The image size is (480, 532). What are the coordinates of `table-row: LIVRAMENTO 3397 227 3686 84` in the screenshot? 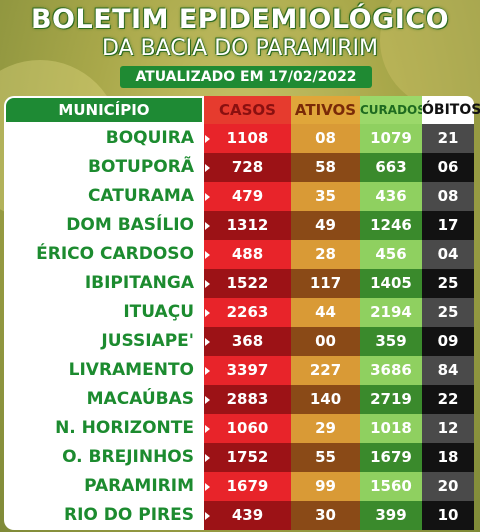 It's located at (239, 370).